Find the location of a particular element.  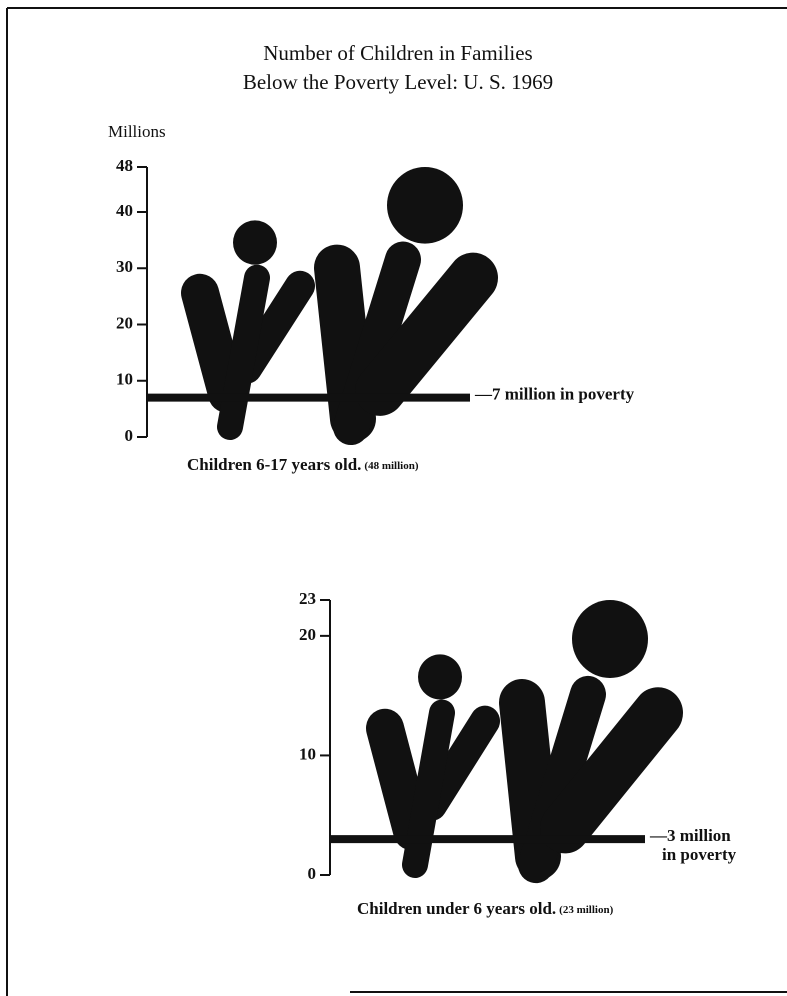

caption: Children 6-17 years old. (48 million) is located at coordinates (303, 464).